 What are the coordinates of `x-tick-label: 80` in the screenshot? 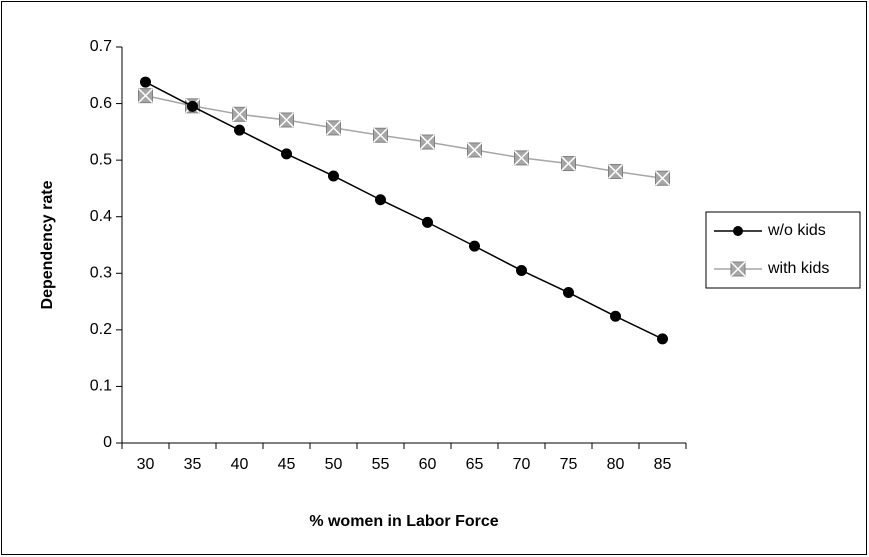 It's located at (616, 464).